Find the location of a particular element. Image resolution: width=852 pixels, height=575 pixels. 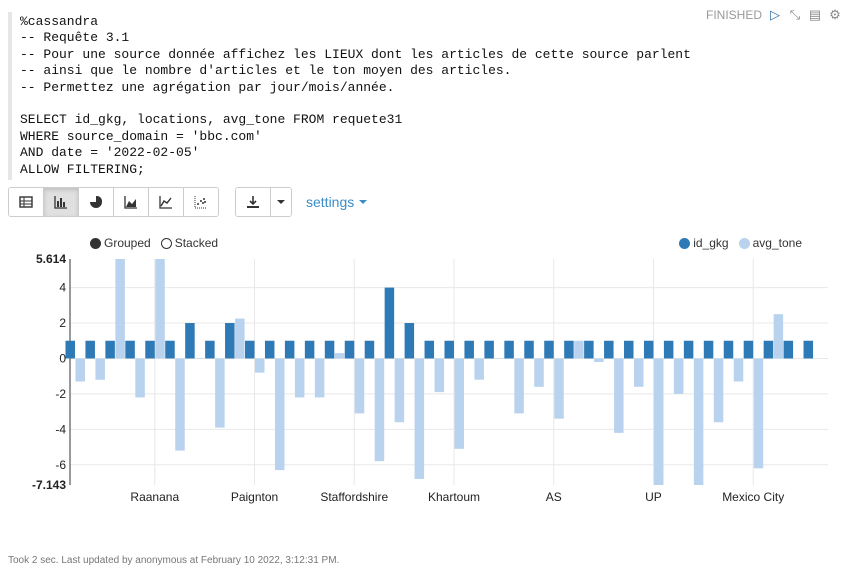

y-tick-label: -6 is located at coordinates (60, 465).